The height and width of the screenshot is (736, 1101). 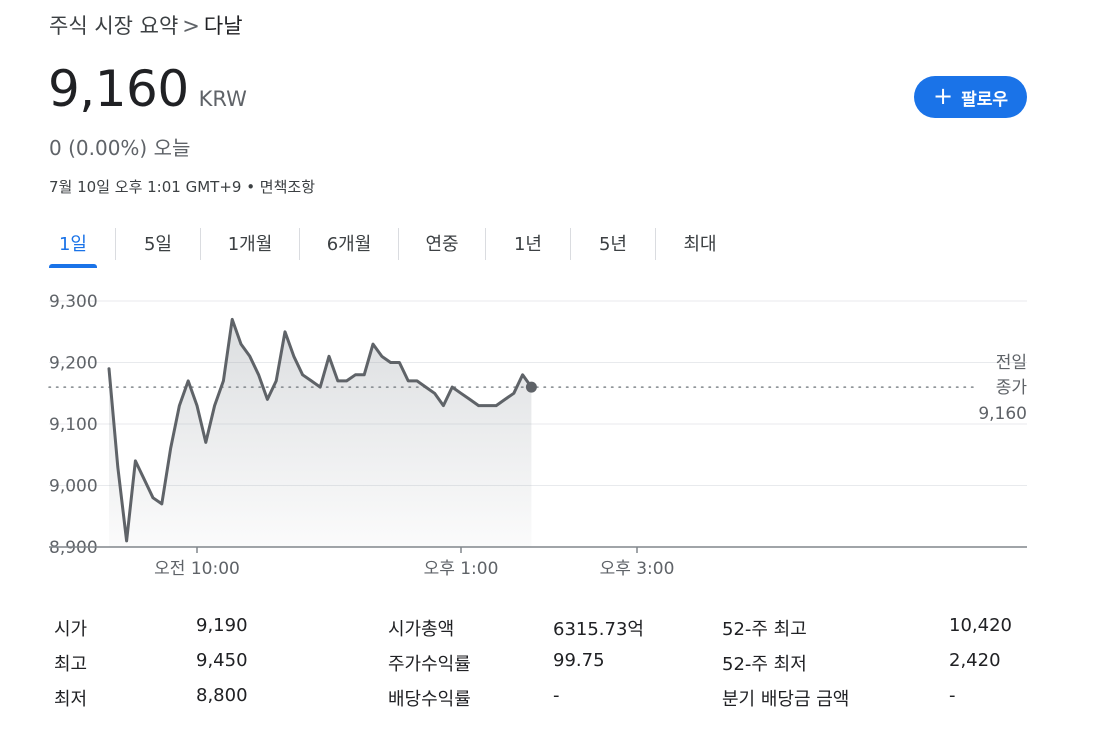 What do you see at coordinates (71, 664) in the screenshot?
I see `stat-label: 최고` at bounding box center [71, 664].